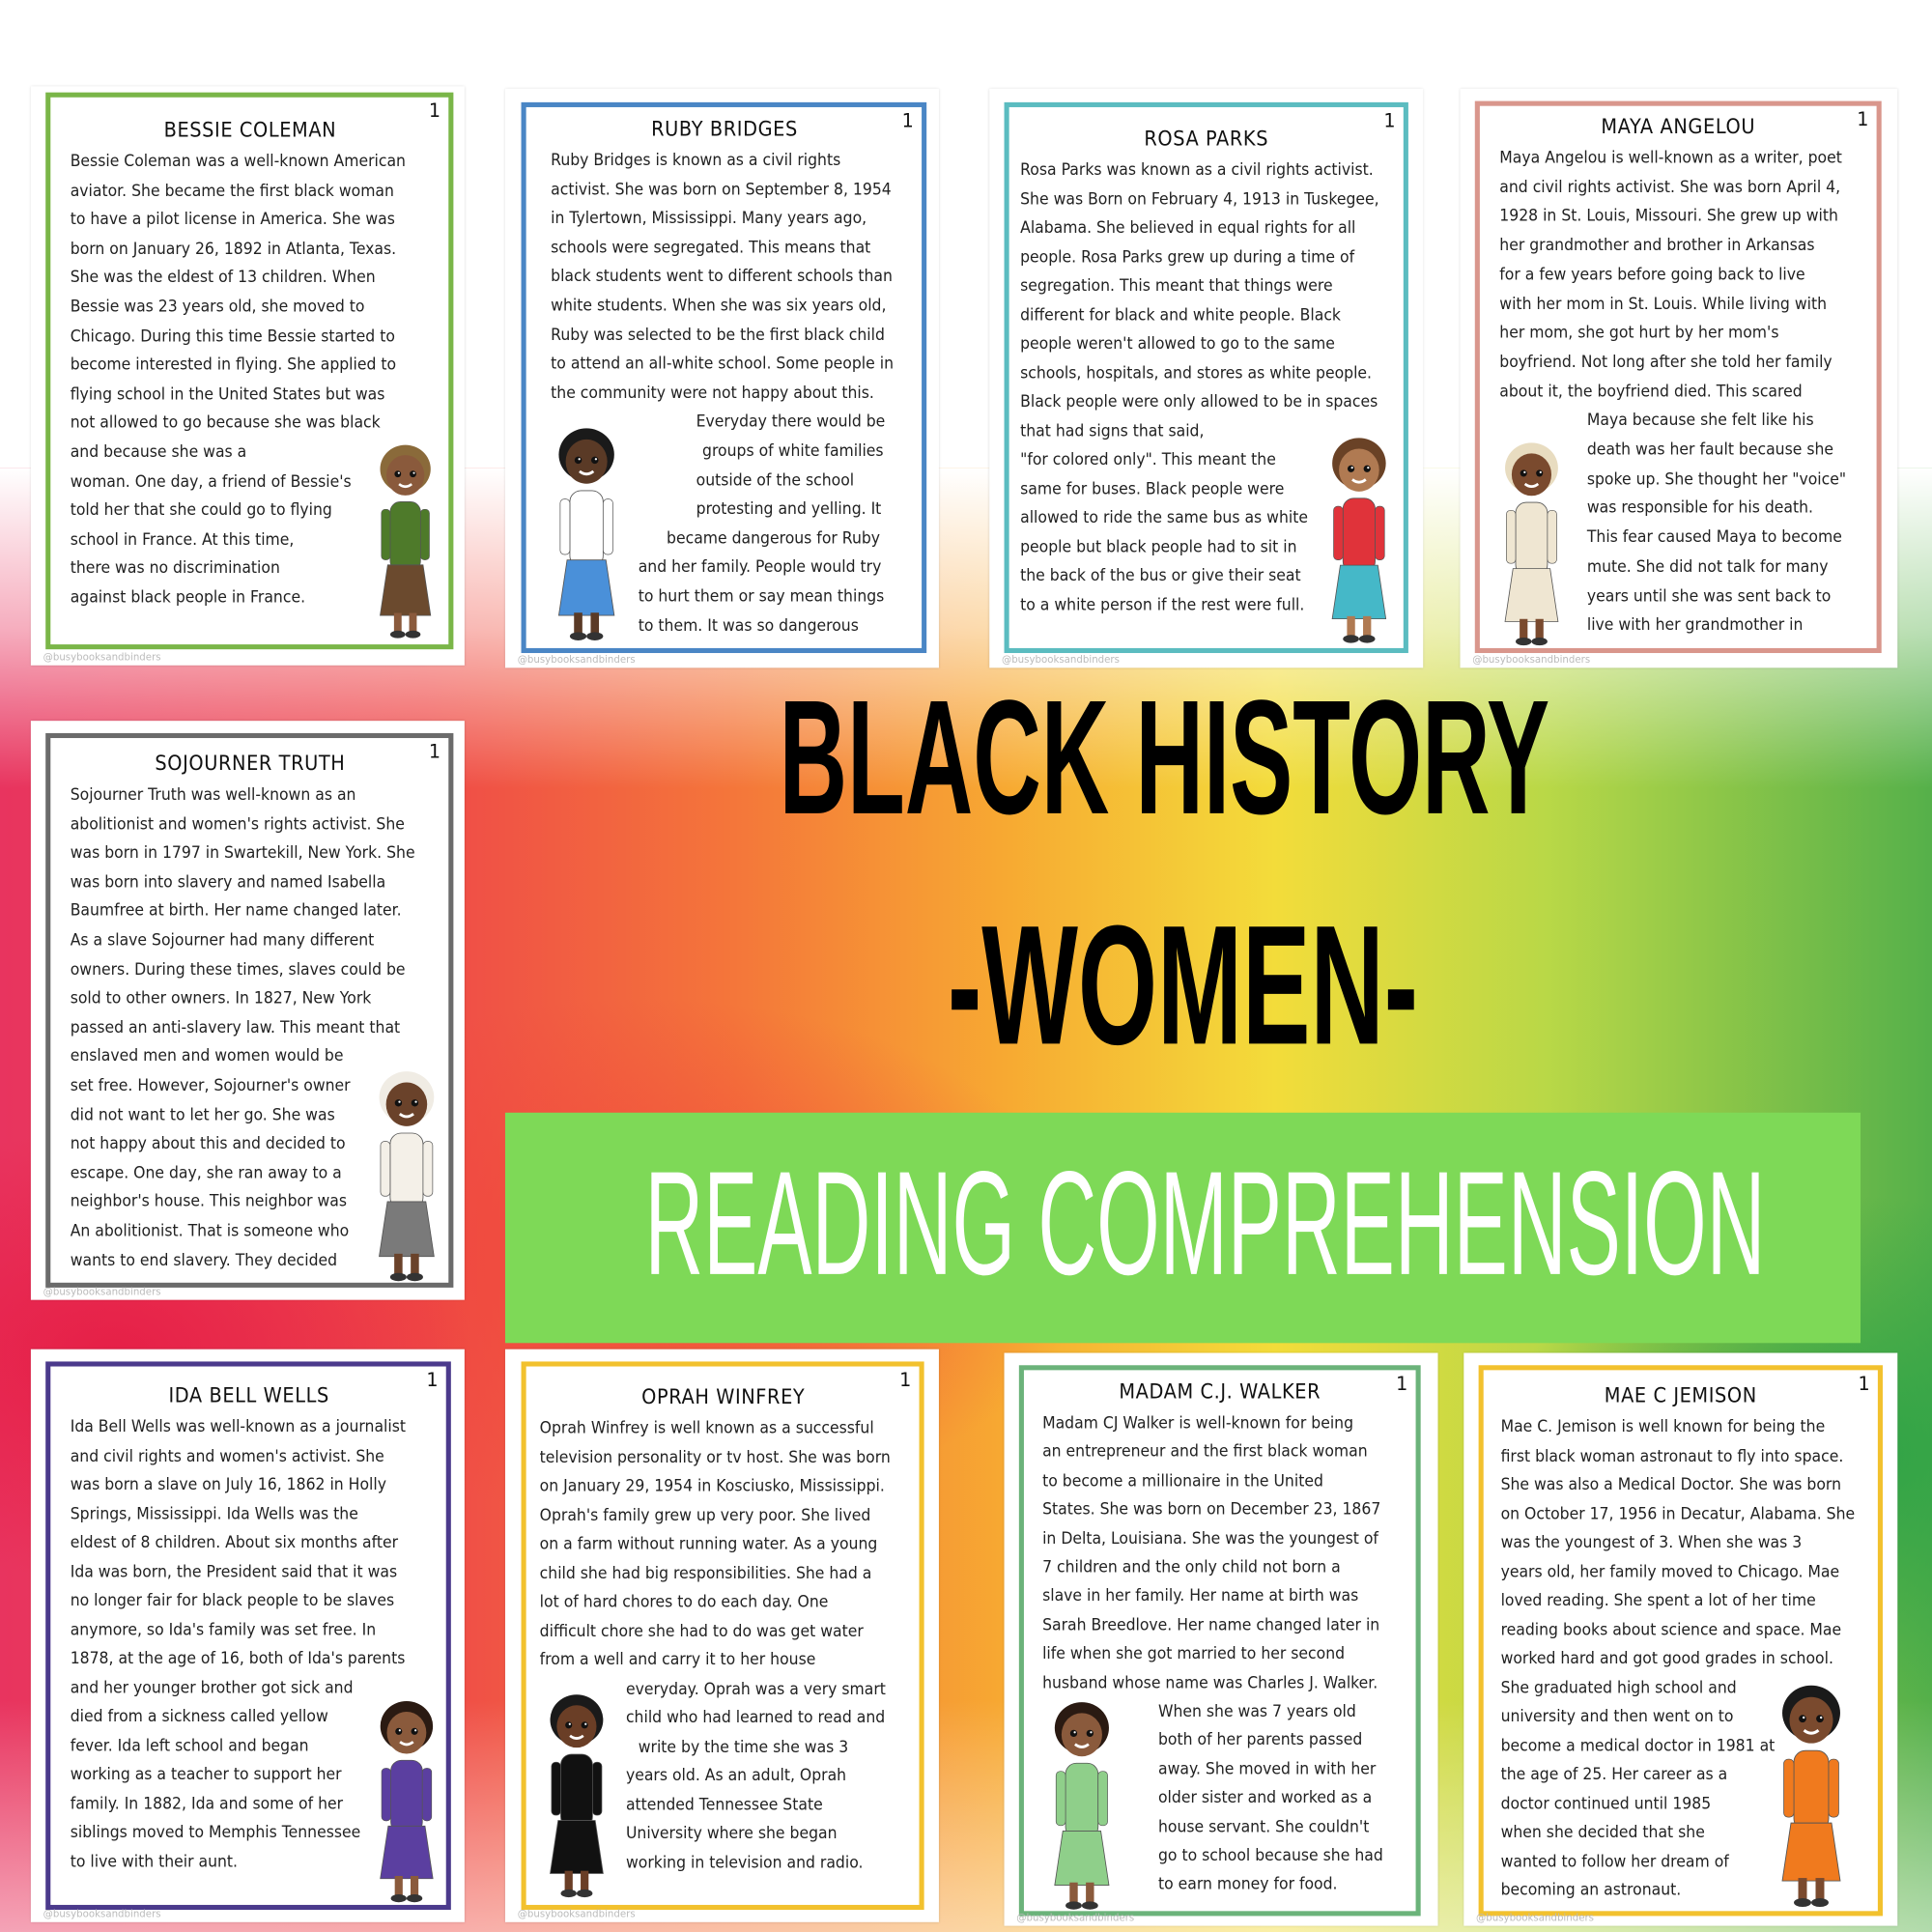 The height and width of the screenshot is (1932, 1932). Describe the element at coordinates (1710, 450) in the screenshot. I see `card-text-line: death was her fault because she` at that location.